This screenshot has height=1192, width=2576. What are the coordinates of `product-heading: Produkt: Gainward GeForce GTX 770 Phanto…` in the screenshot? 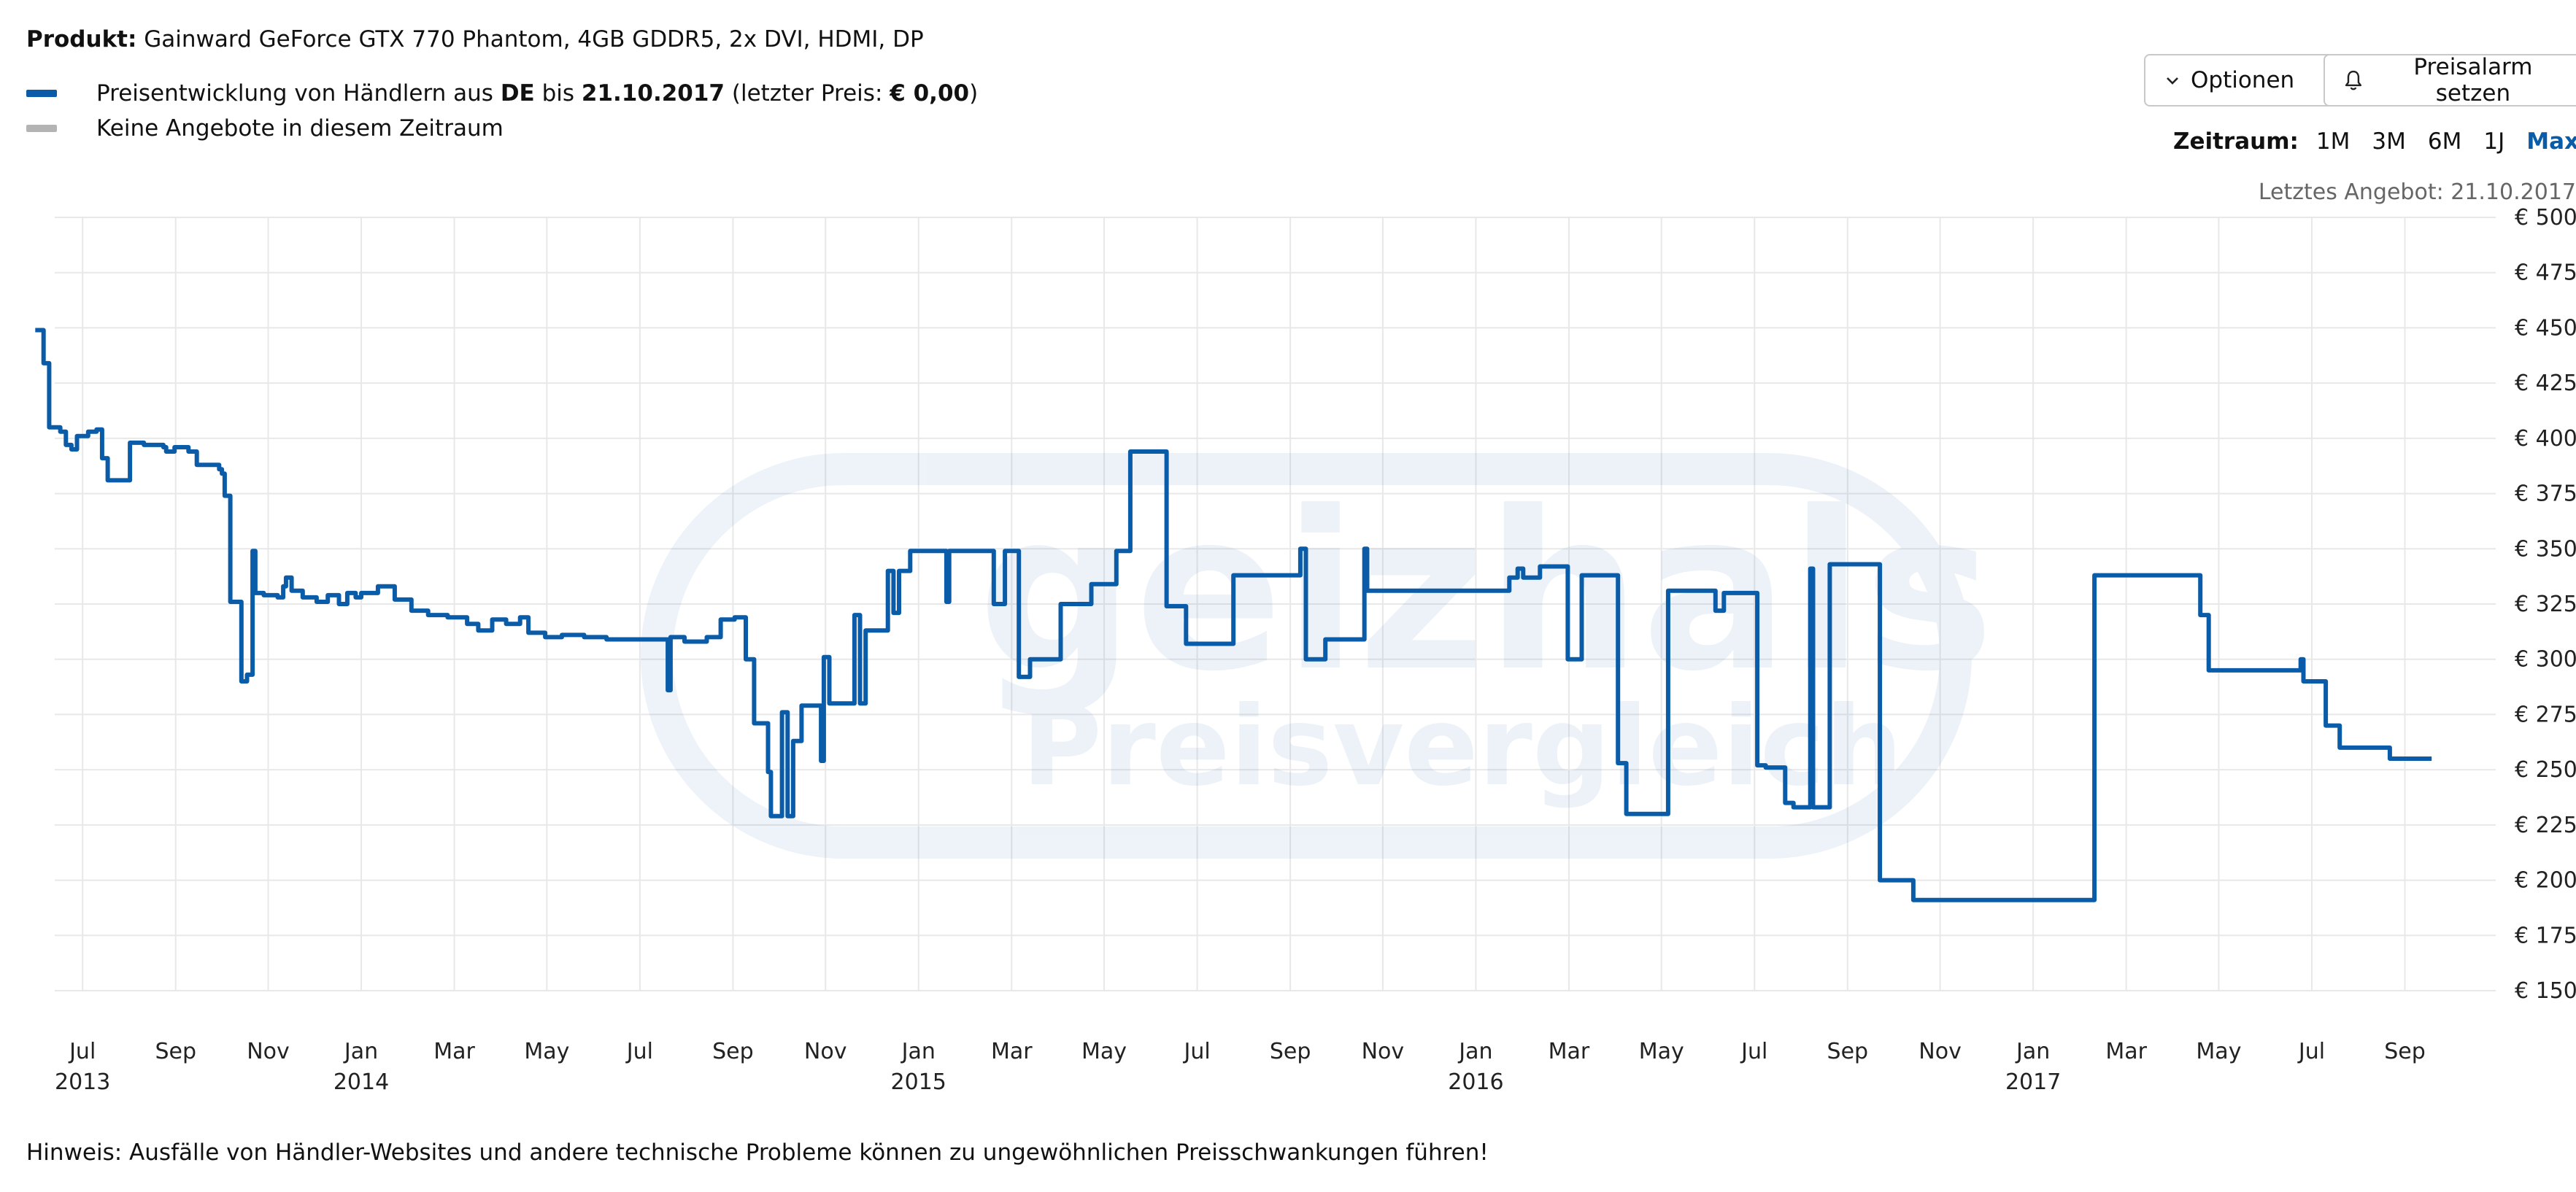 It's located at (475, 40).